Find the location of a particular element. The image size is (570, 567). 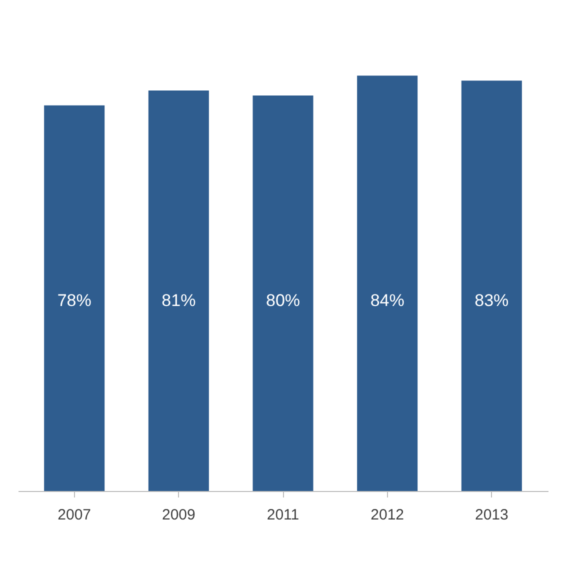

data-label: 83% is located at coordinates (491, 300).